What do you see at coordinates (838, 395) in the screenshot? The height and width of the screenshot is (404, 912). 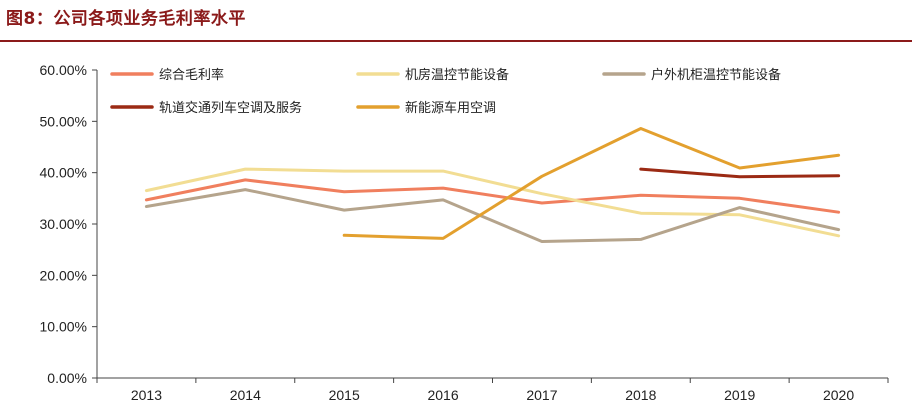 I see `x-tick-label: 2020` at bounding box center [838, 395].